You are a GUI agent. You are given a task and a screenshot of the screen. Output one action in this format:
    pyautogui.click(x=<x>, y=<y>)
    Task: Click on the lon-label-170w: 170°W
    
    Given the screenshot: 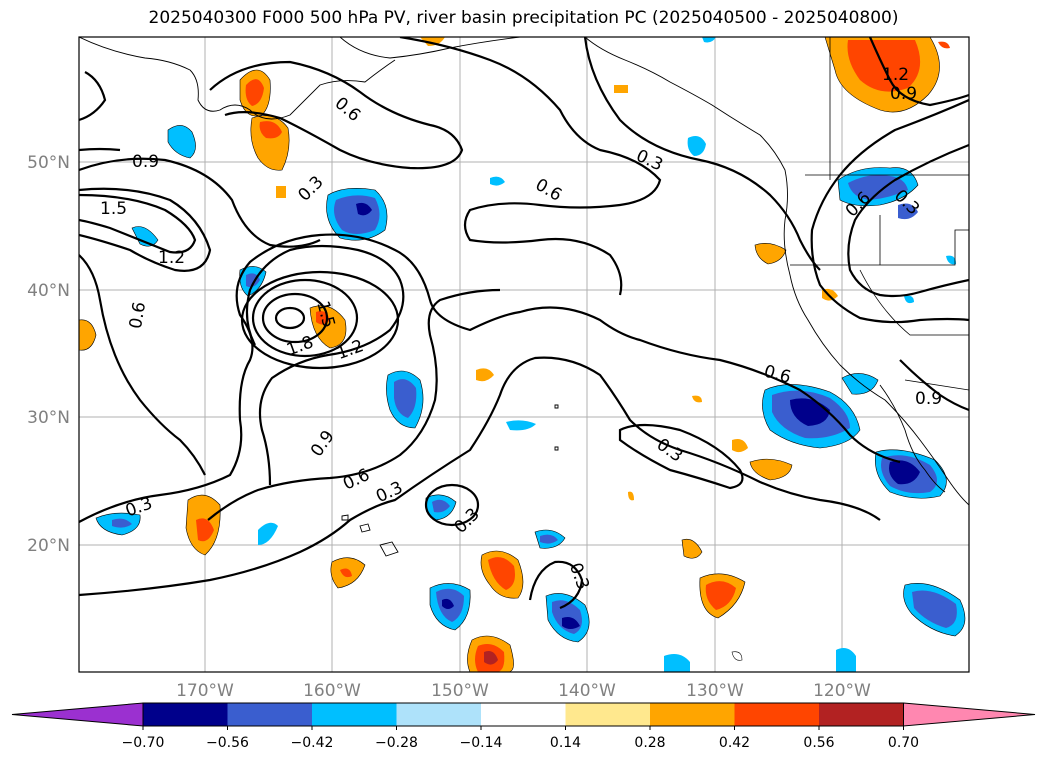 What is the action you would take?
    pyautogui.click(x=205, y=691)
    